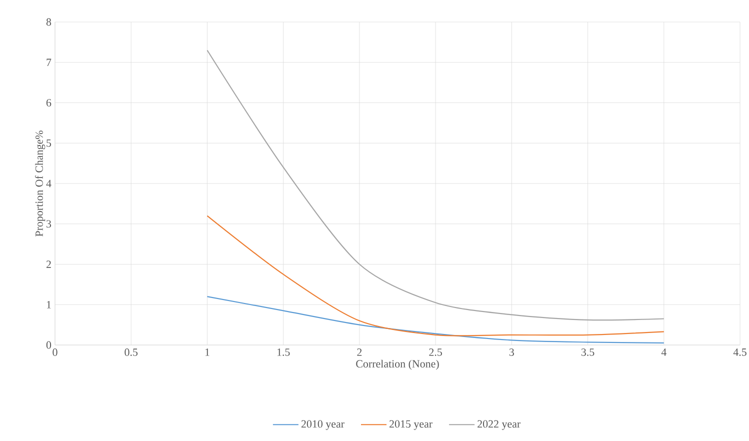 The image size is (749, 441). I want to click on legend-label: 2010 year, so click(322, 425).